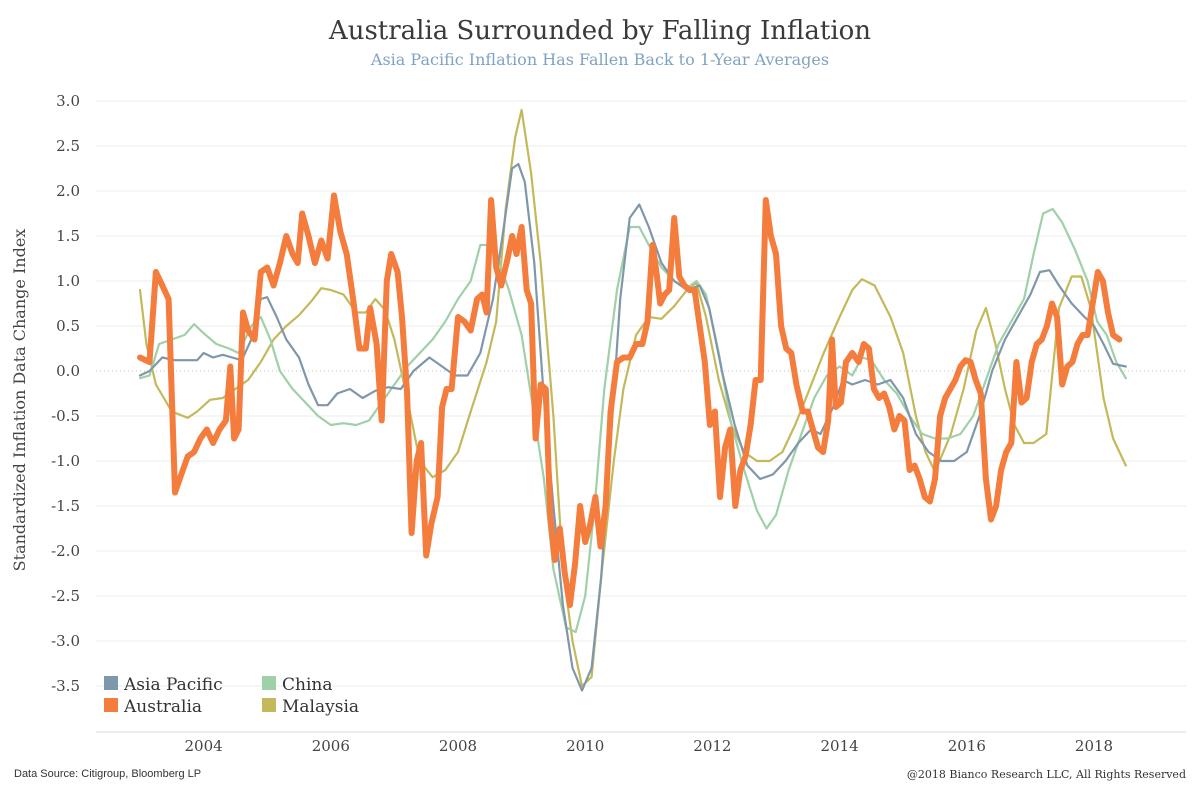 The image size is (1200, 800). I want to click on legend-swatch-asia-pacific, so click(111, 683).